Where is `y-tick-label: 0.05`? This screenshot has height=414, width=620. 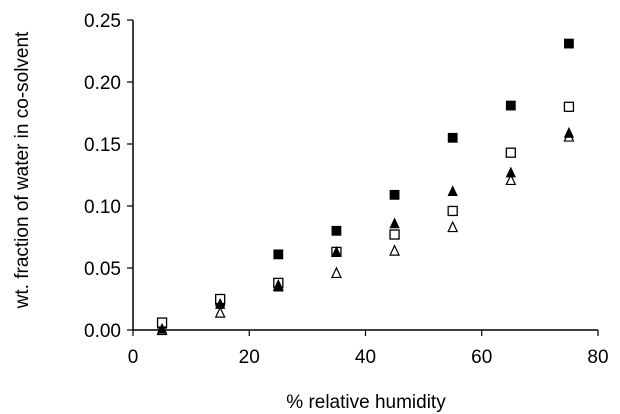
y-tick-label: 0.05 is located at coordinates (102, 269).